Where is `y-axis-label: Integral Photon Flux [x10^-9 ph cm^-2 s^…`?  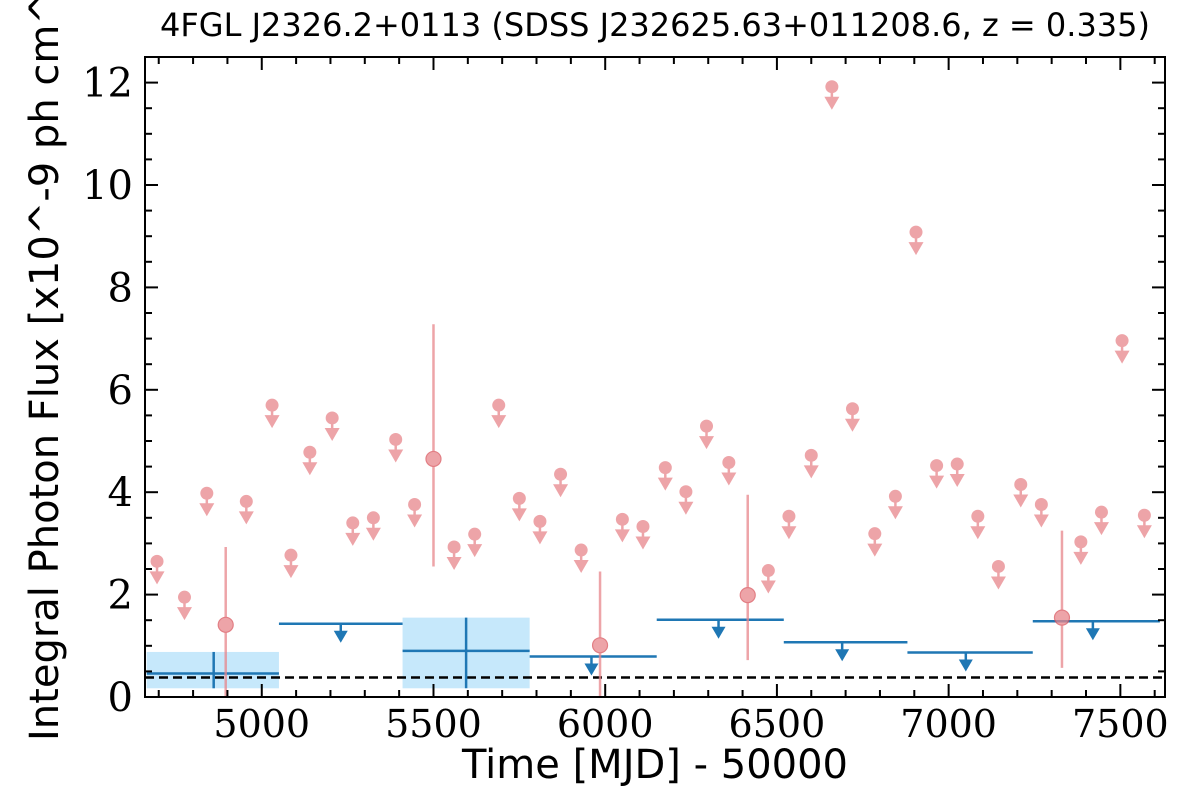
y-axis-label: Integral Photon Flux [x10^-9 ph cm^-2 s^… is located at coordinates (45, 370).